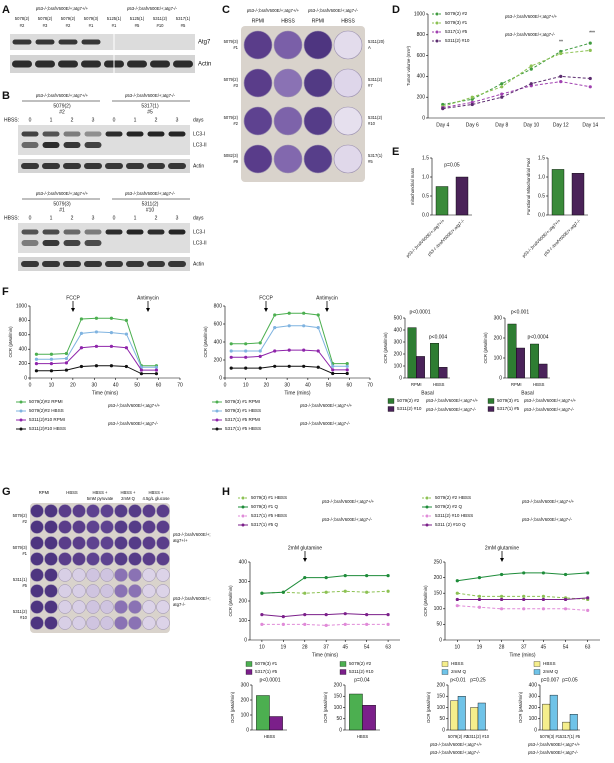  I want to click on day-label: 1, so click(135, 120).